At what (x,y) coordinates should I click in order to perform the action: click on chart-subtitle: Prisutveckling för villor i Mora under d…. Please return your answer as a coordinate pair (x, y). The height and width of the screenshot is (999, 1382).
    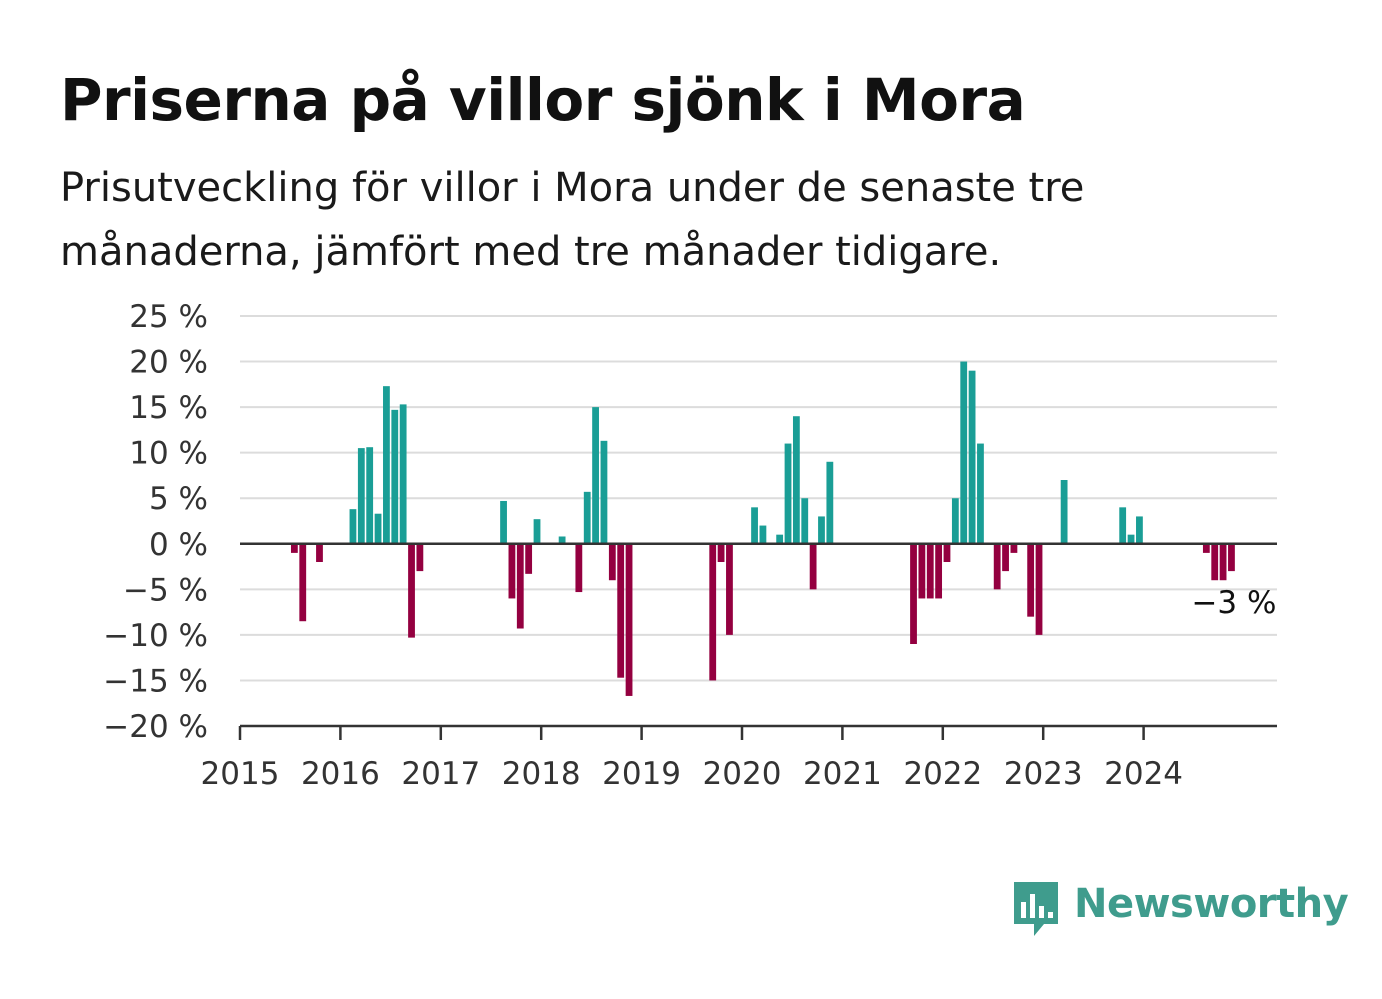
    Looking at the image, I should click on (572, 220).